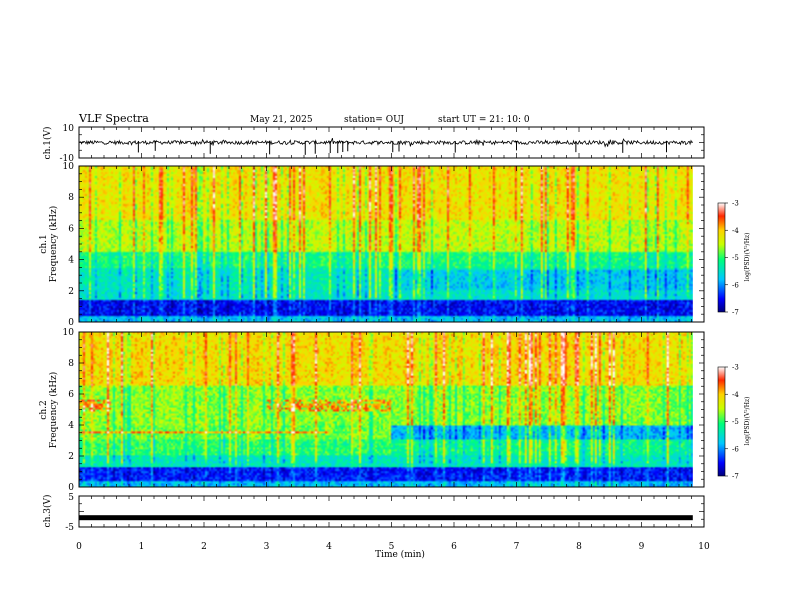 This screenshot has width=792, height=612. What do you see at coordinates (53, 410) in the screenshot?
I see `ch2-spectrogram-ylabel-frequency: Frequency (kHz)` at bounding box center [53, 410].